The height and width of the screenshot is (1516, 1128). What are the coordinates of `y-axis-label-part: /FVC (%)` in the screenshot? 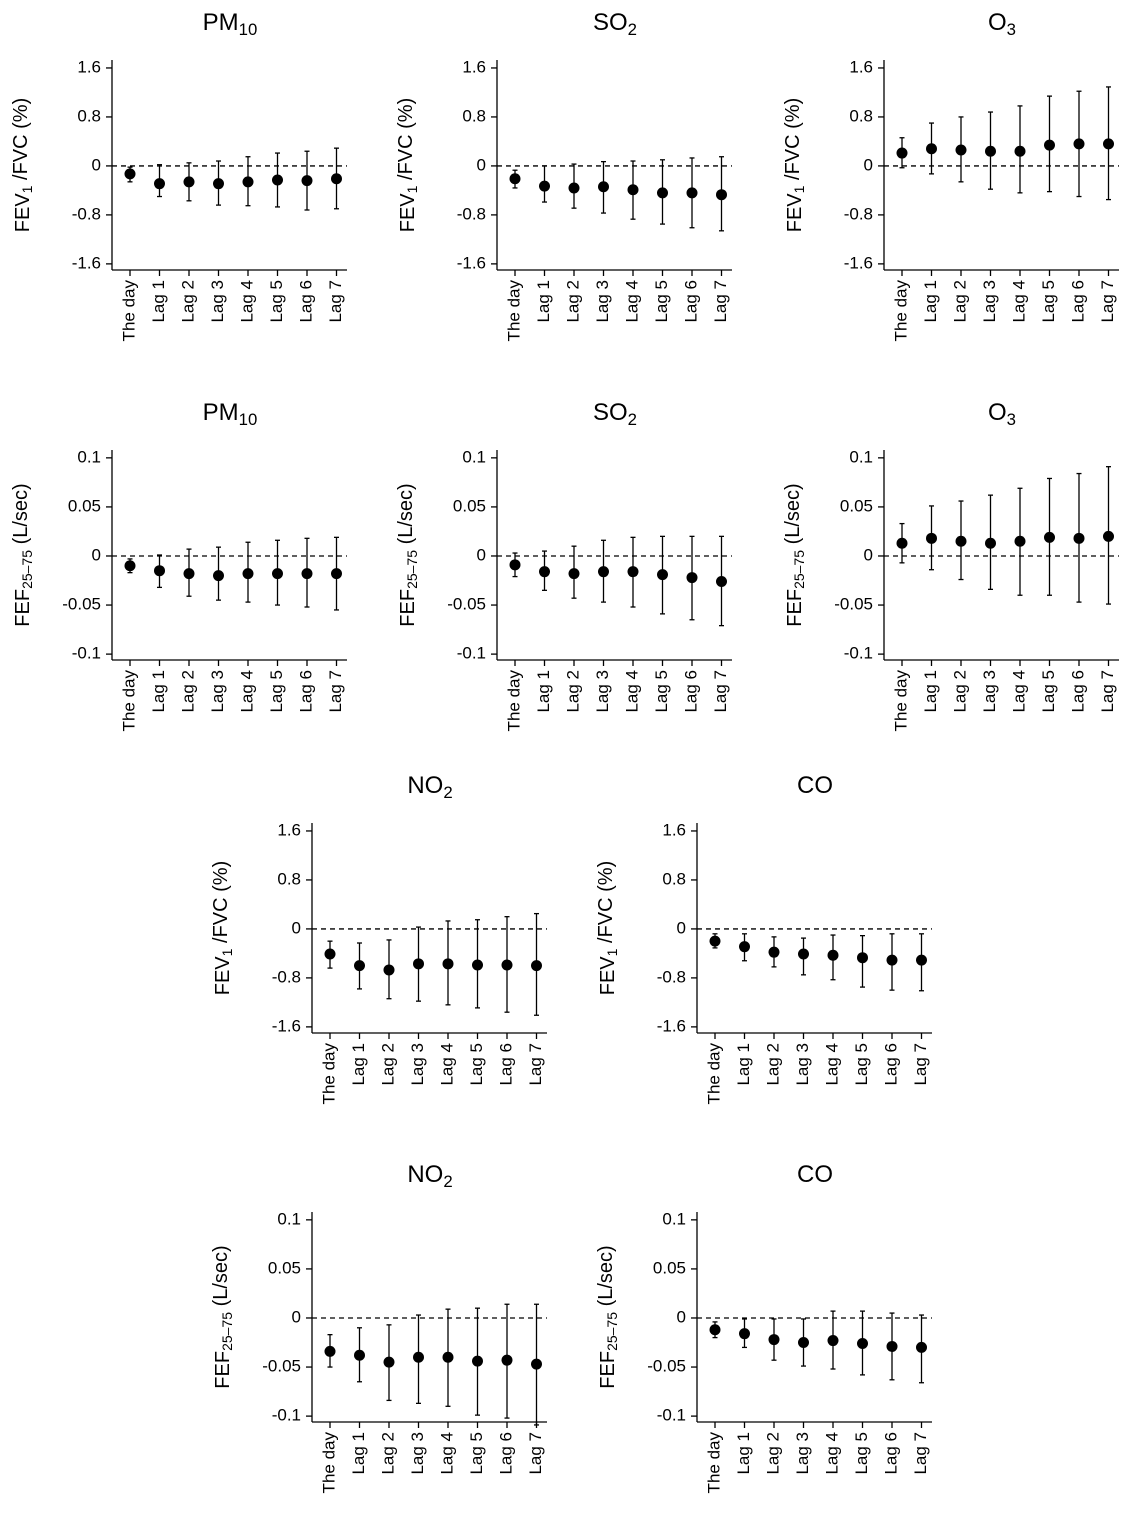 It's located at (406, 142).